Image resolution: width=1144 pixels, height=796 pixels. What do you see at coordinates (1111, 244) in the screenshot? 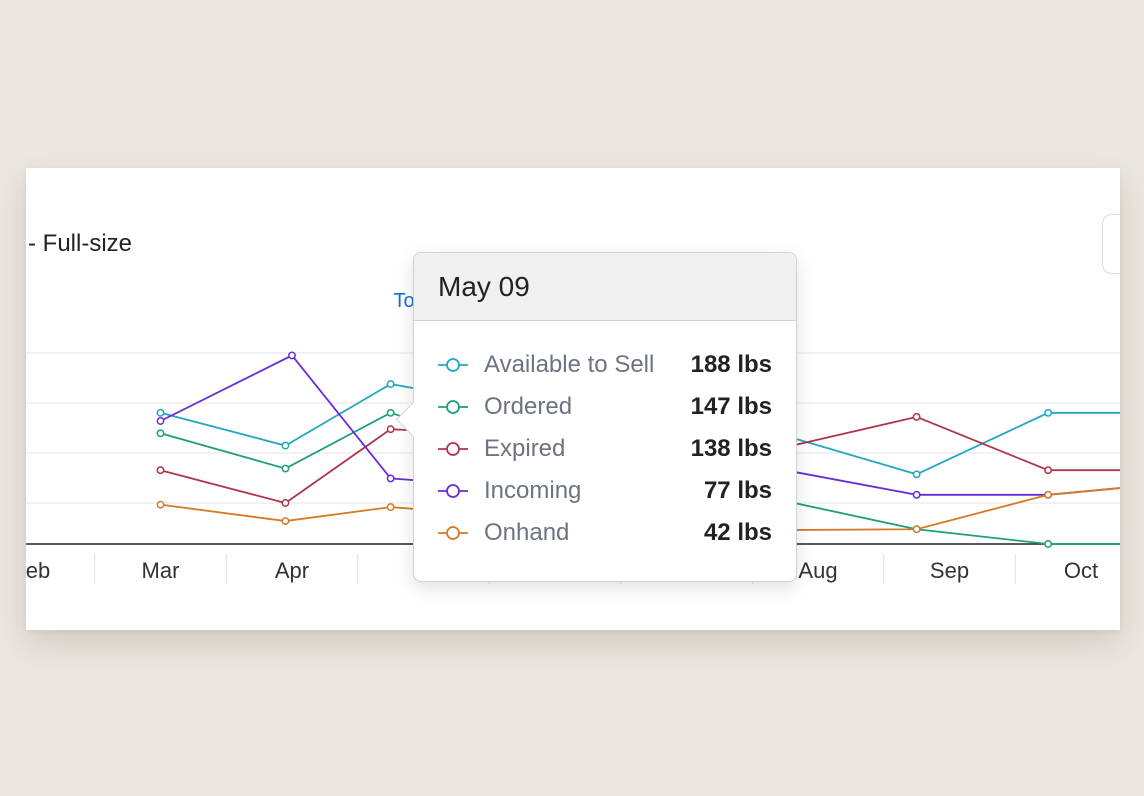
I see `options-button` at bounding box center [1111, 244].